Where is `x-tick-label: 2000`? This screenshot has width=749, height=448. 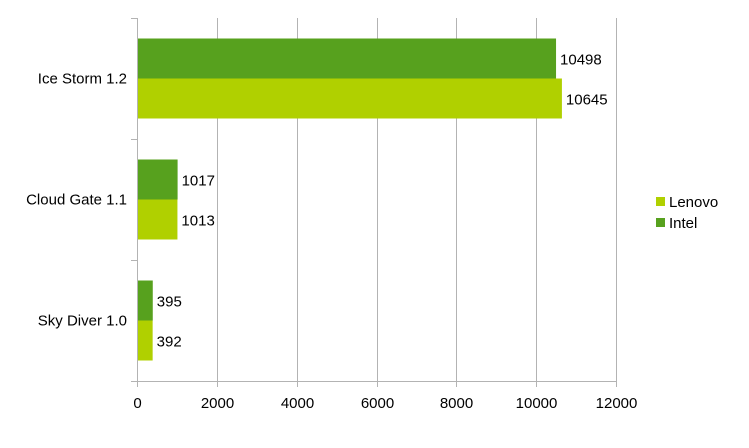
x-tick-label: 2000 is located at coordinates (217, 403).